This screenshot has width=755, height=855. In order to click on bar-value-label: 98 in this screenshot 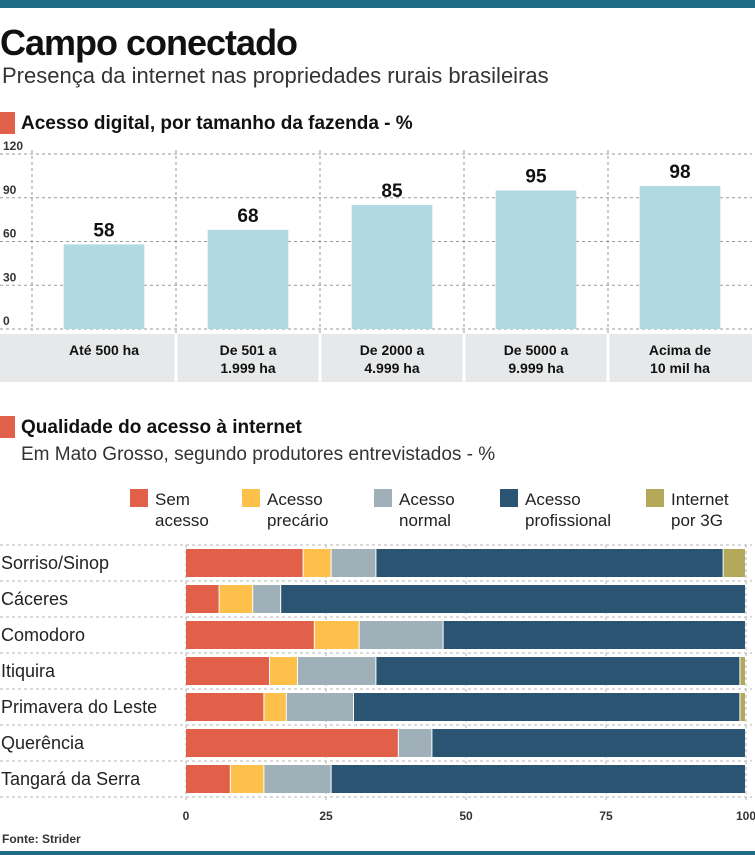, I will do `click(679, 172)`.